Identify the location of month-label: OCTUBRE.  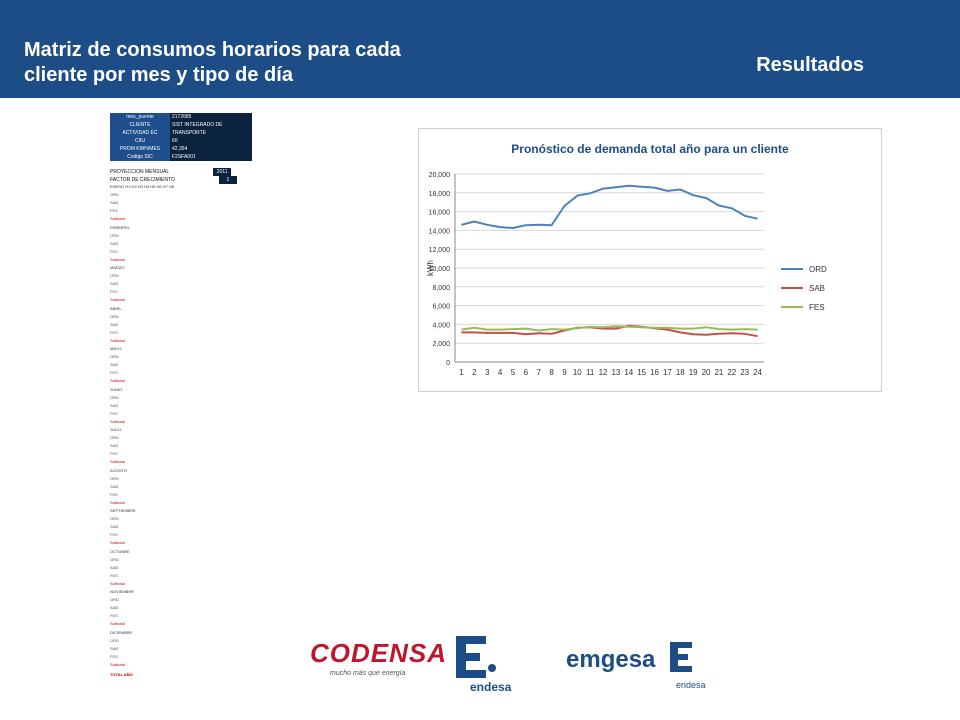
(120, 551).